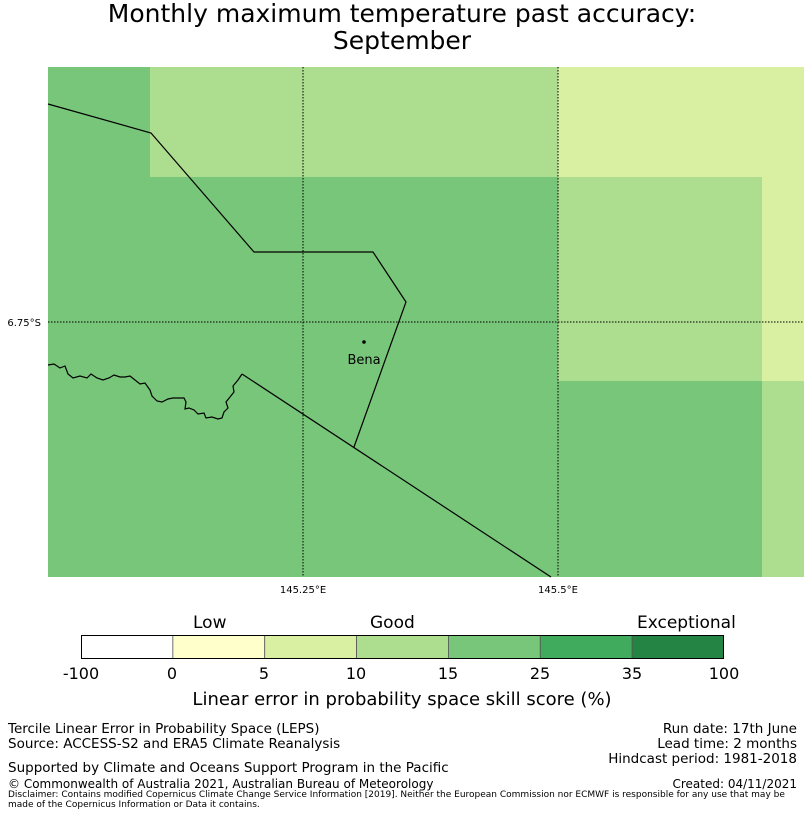 This screenshot has width=804, height=816. I want to click on hindcast-period: Hindcast period: 1981-2018, so click(702, 759).